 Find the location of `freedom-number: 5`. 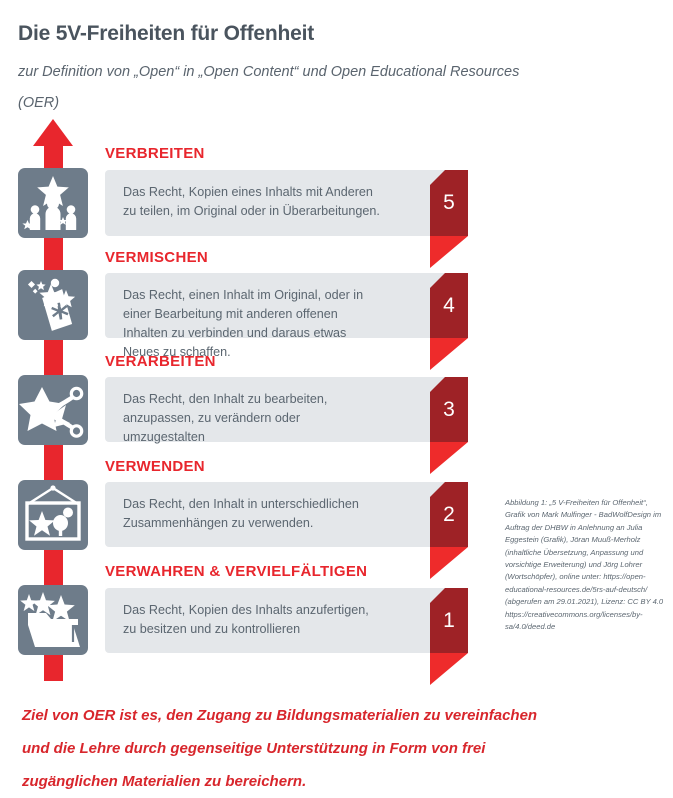

freedom-number: 5 is located at coordinates (449, 203).